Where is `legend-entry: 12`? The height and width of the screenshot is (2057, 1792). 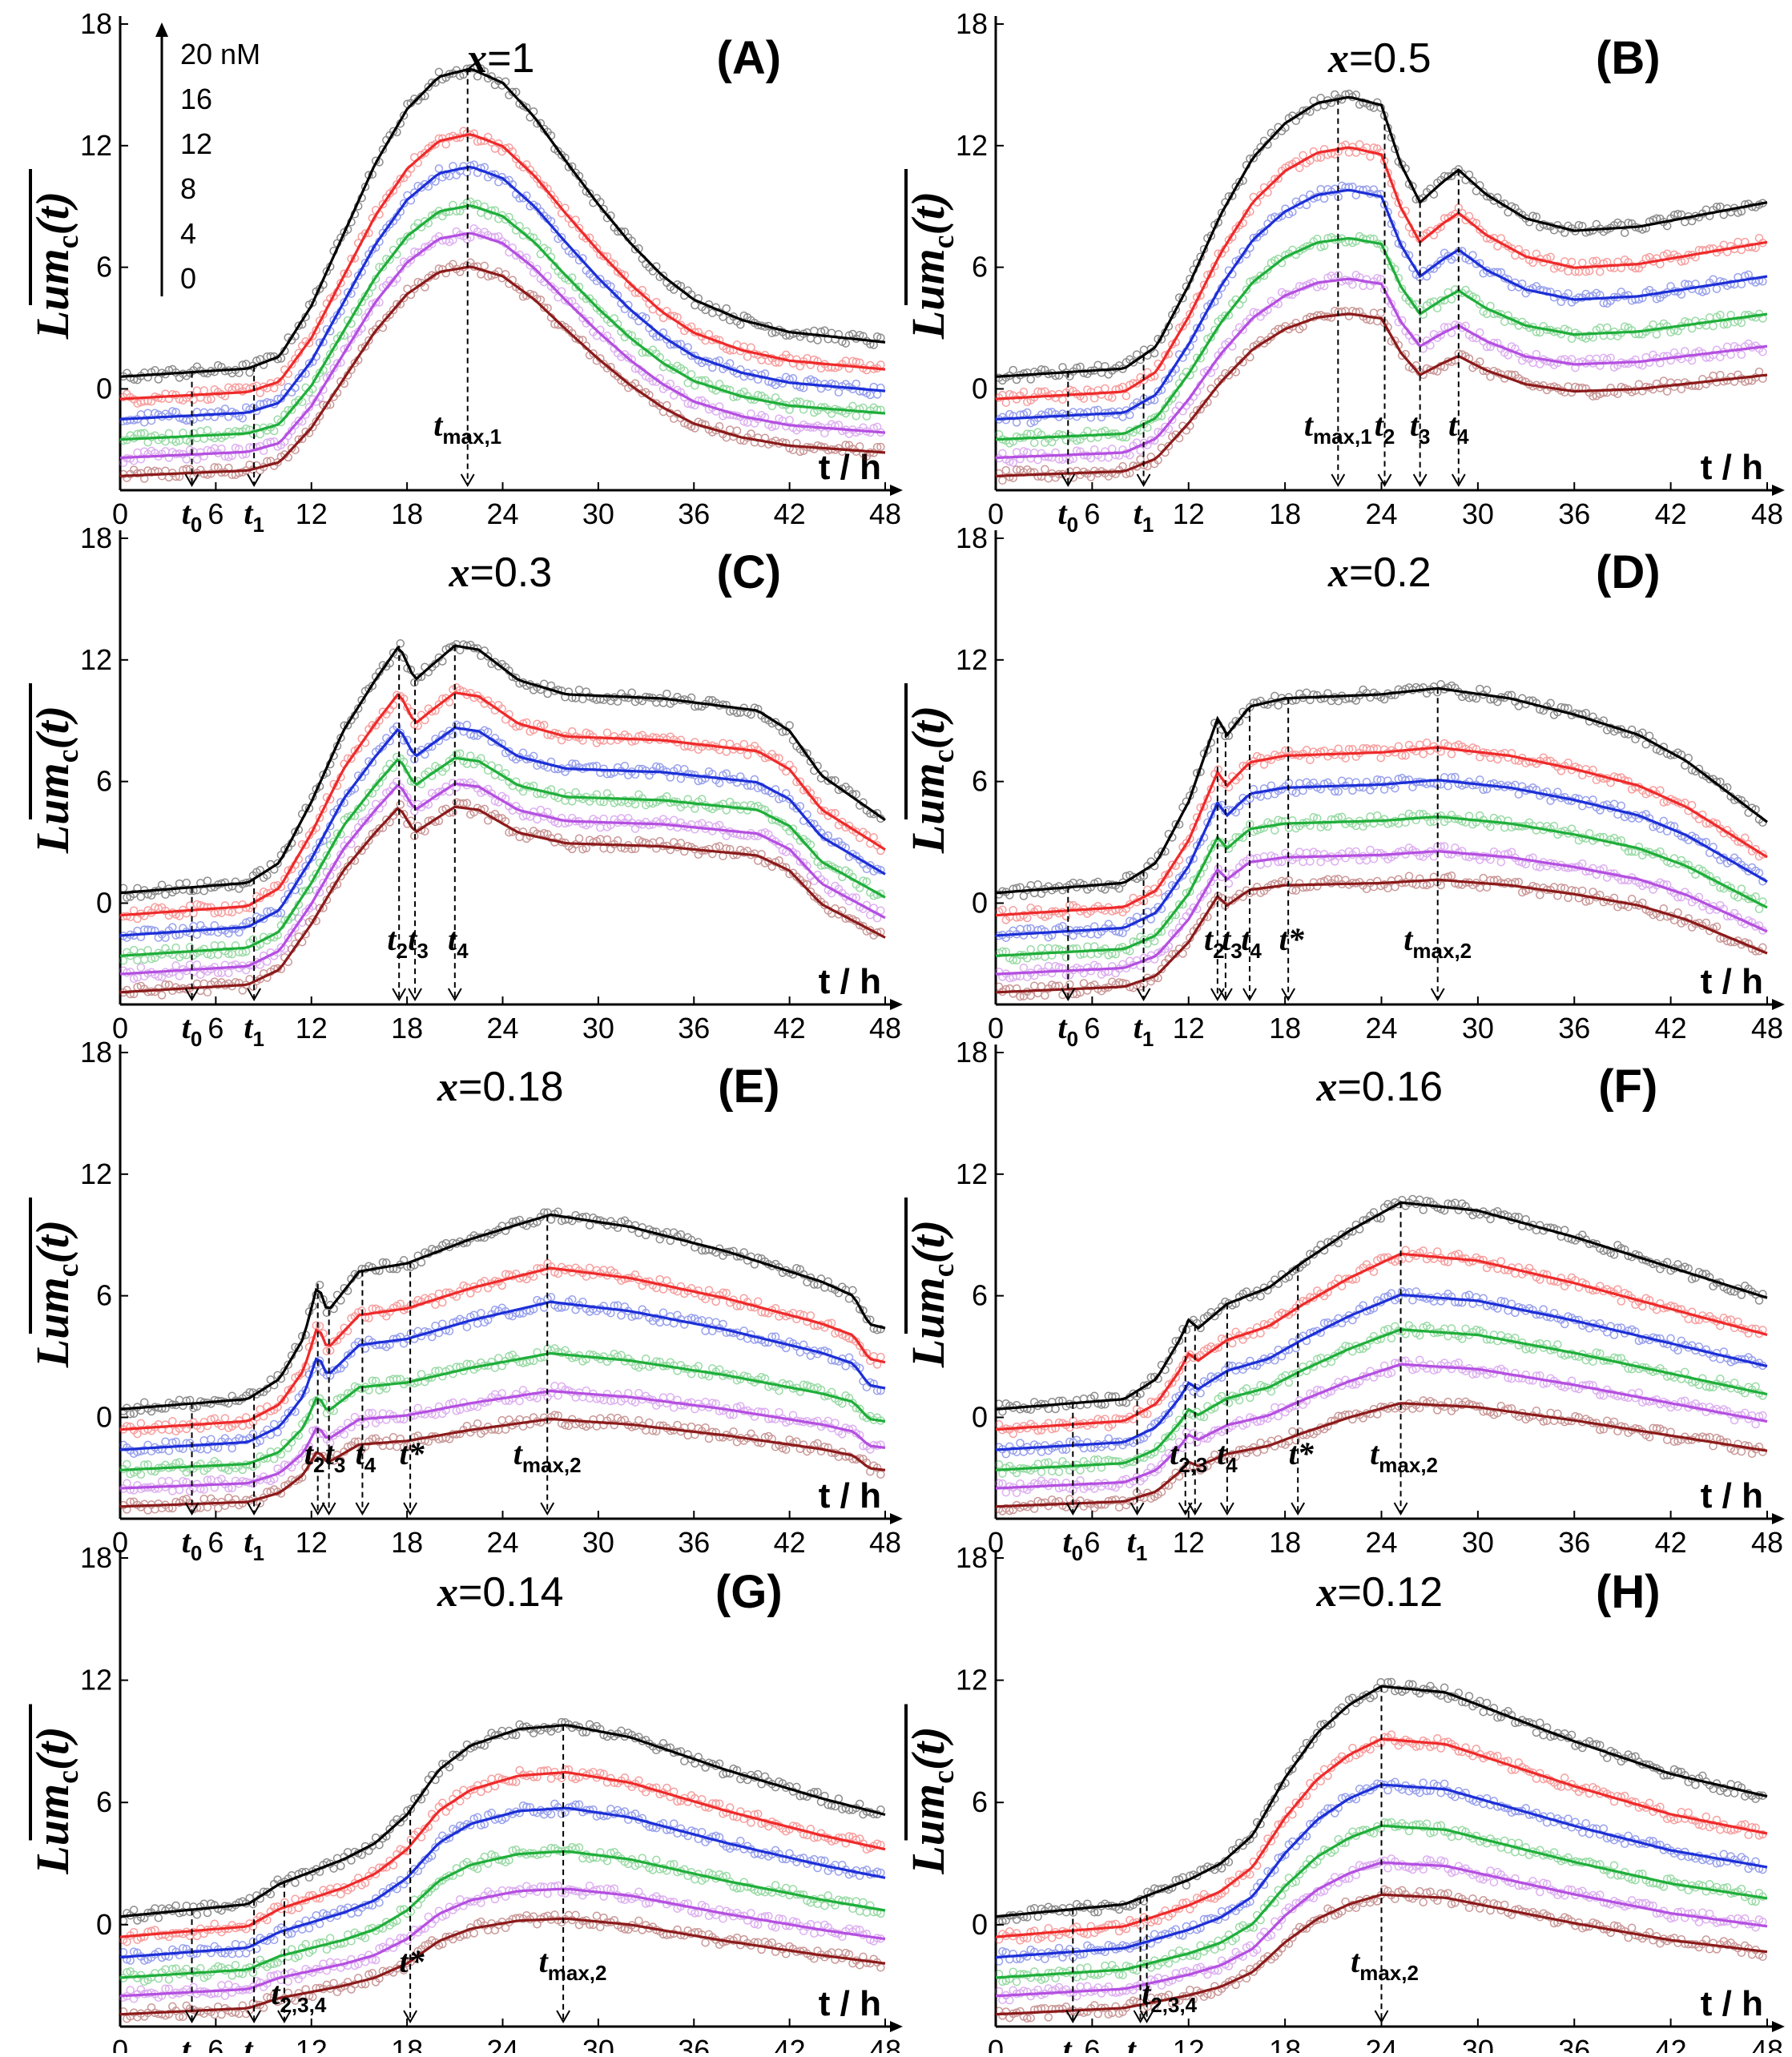
legend-entry: 12 is located at coordinates (196, 143).